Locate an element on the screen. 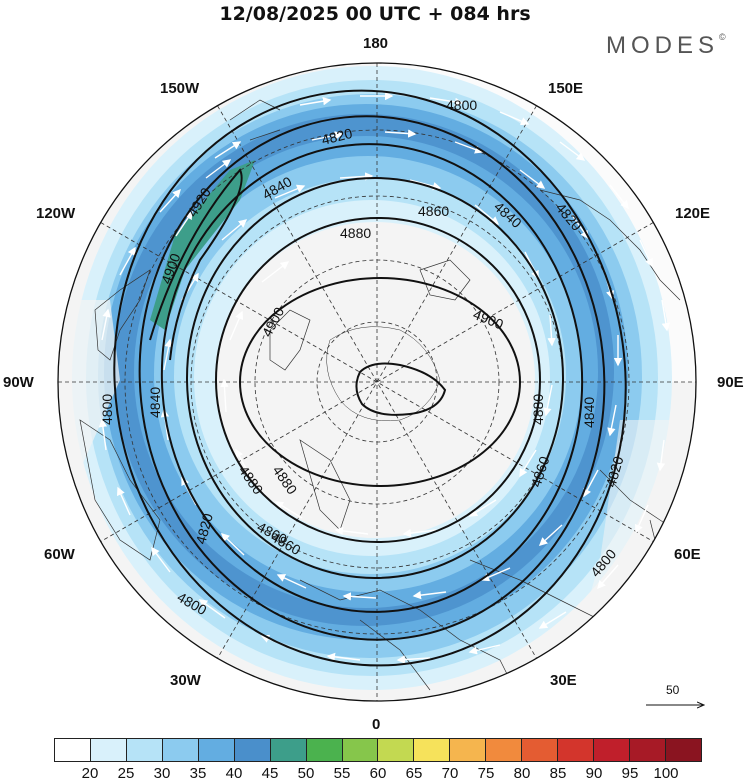 The image size is (750, 782). lon-label-0: 0 is located at coordinates (376, 724).